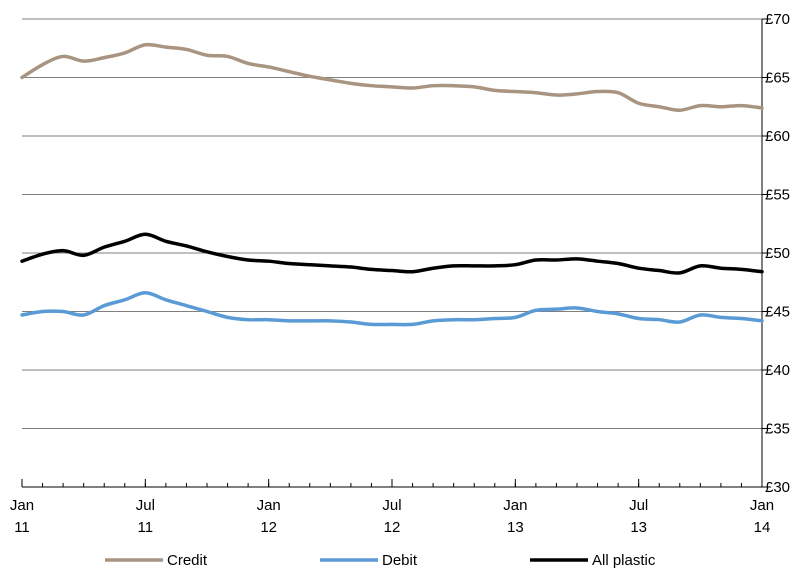 The height and width of the screenshot is (572, 809). Describe the element at coordinates (392, 77) in the screenshot. I see `series-line-credit` at that location.